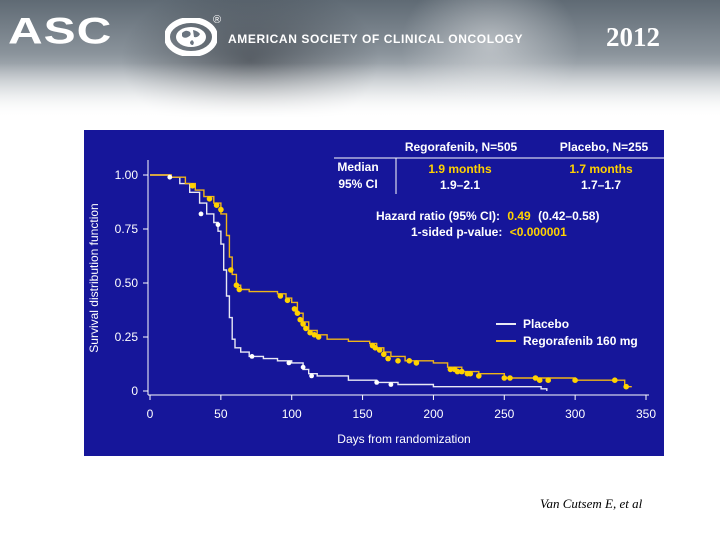 This screenshot has width=720, height=540. I want to click on hazard-ratio-label: Hazard ratio (95% CI):, so click(438, 216).